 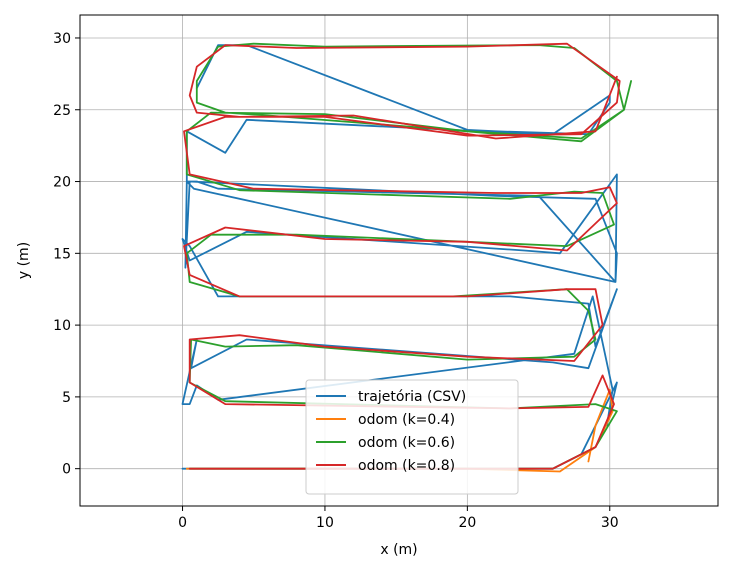 What do you see at coordinates (62, 254) in the screenshot?
I see `y-tick-label: 15` at bounding box center [62, 254].